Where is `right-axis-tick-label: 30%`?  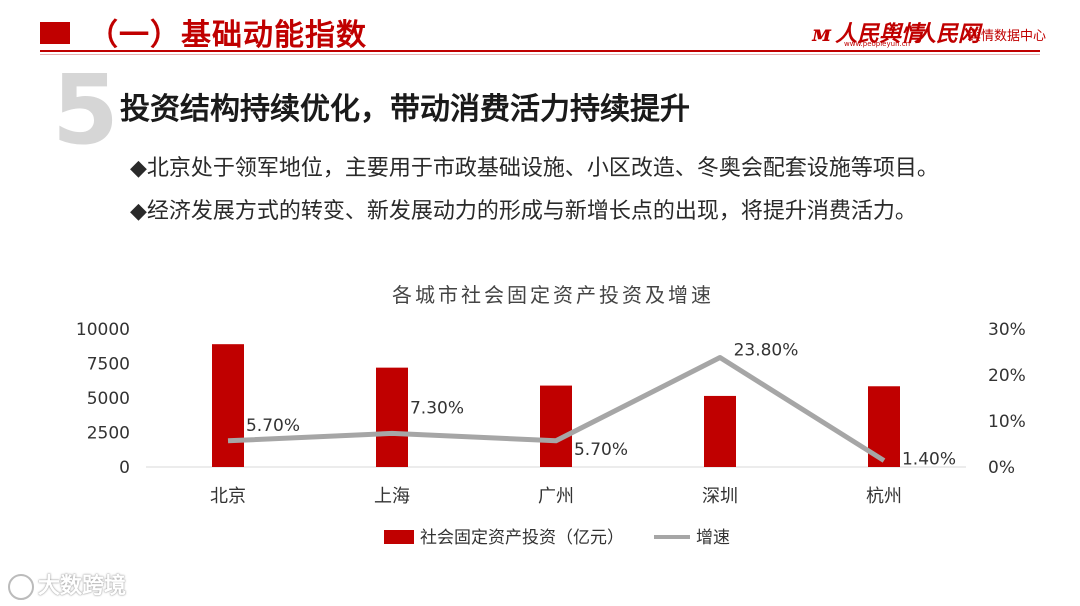 right-axis-tick-label: 30% is located at coordinates (1007, 330).